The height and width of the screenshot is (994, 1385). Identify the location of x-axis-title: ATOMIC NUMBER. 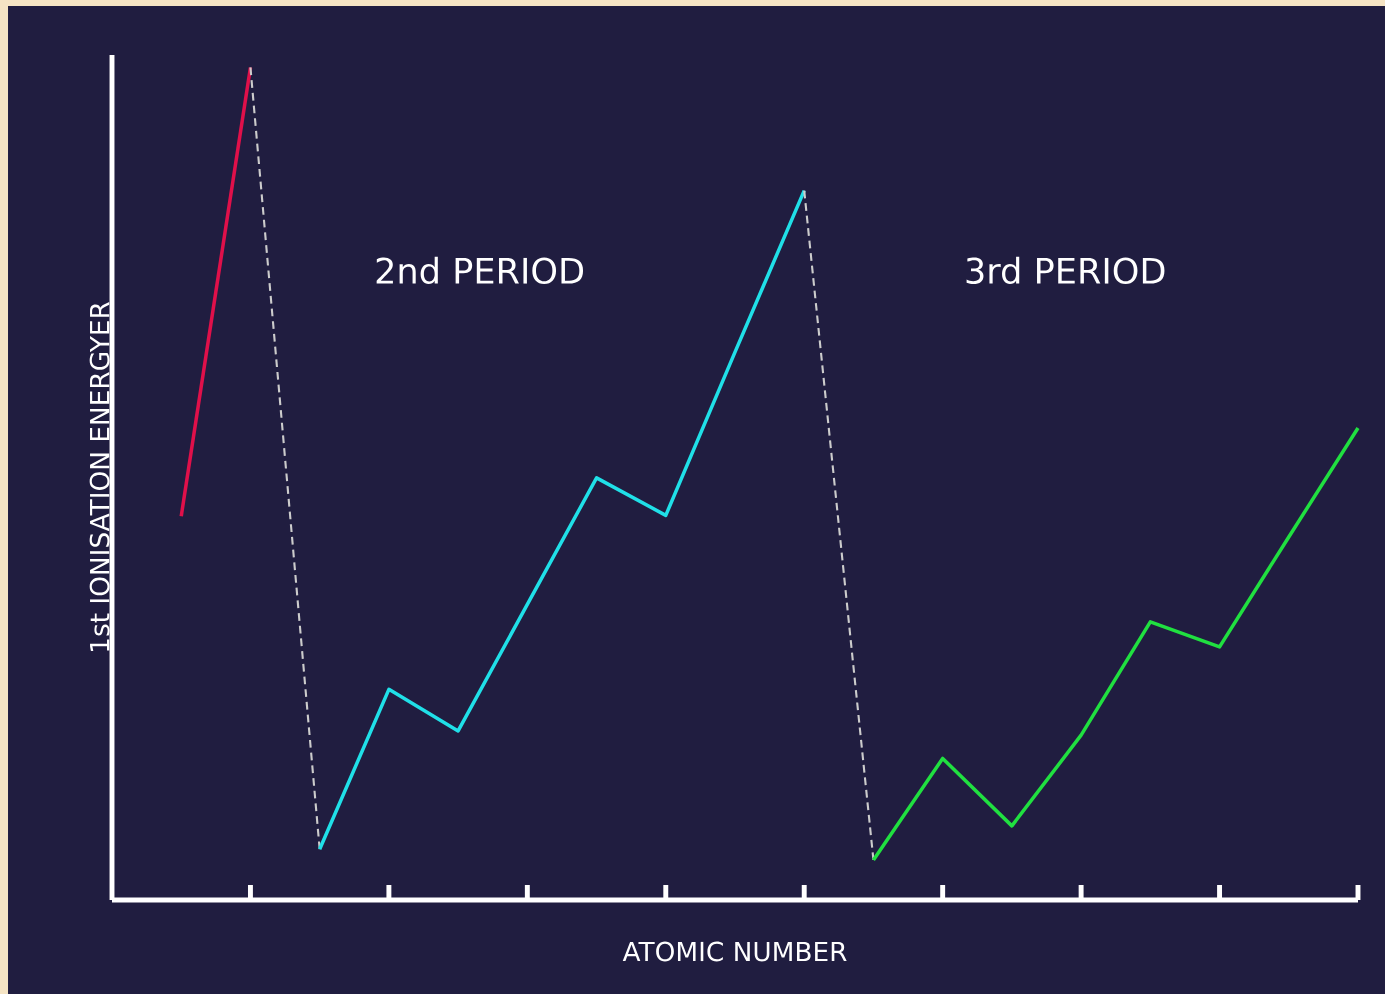
(734, 951).